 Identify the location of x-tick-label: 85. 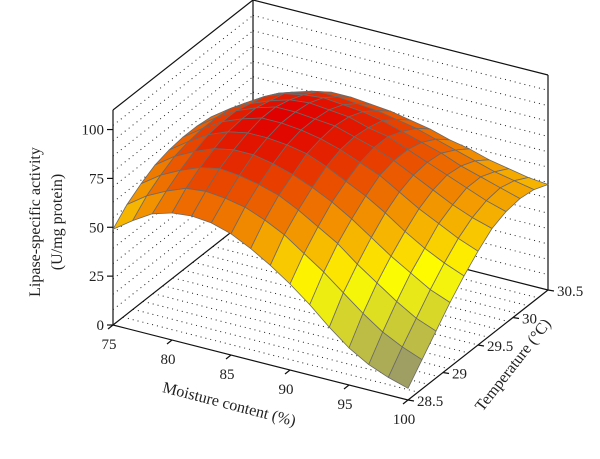
(227, 375).